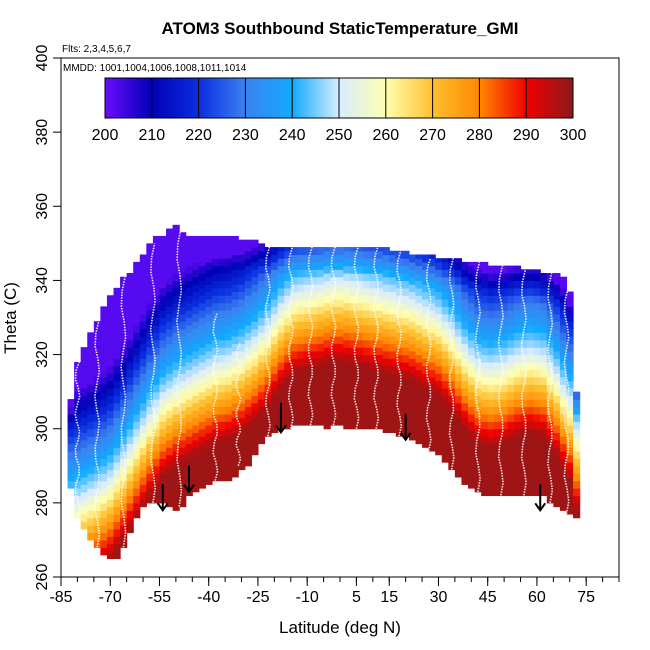  Describe the element at coordinates (356, 597) in the screenshot. I see `x-tick-label: 5` at that location.